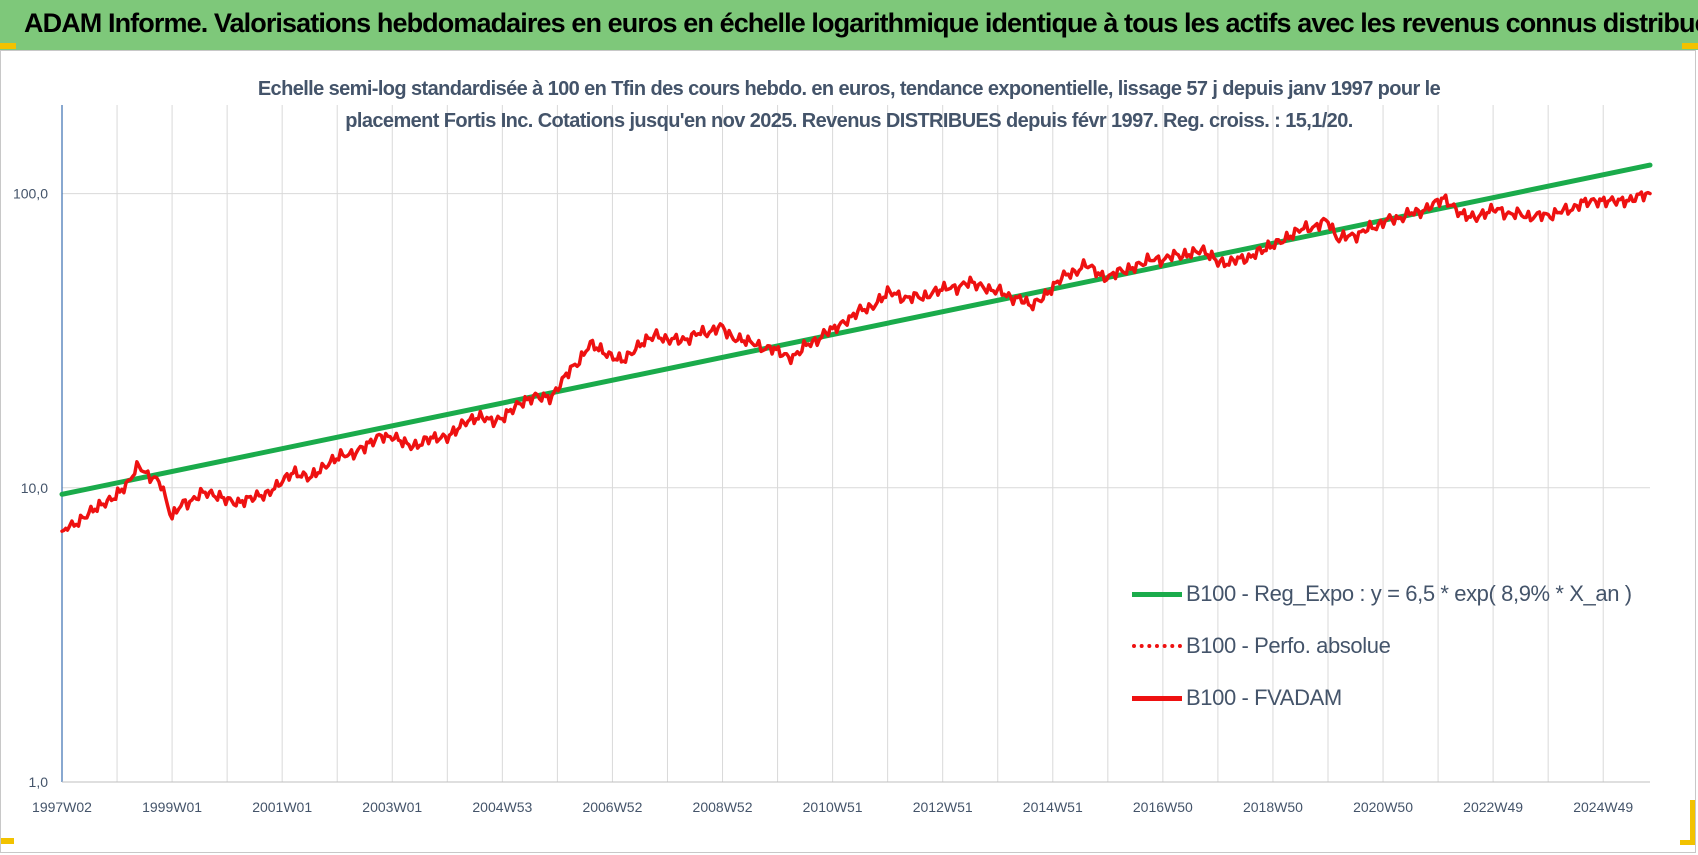 The width and height of the screenshot is (1698, 855). What do you see at coordinates (172, 807) in the screenshot?
I see `x-tick-label: 1999W01` at bounding box center [172, 807].